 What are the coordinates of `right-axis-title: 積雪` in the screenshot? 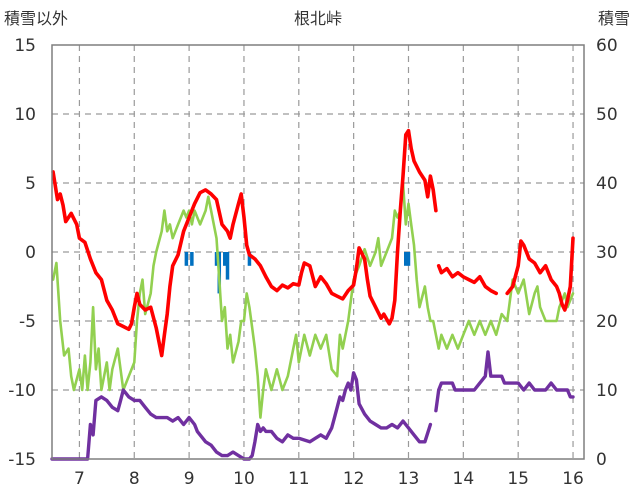 It's located at (614, 18).